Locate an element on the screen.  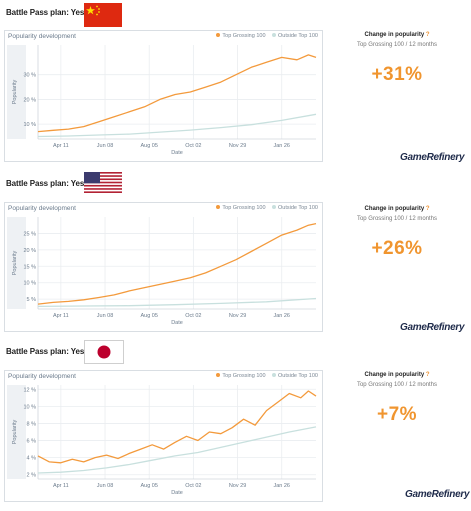
y-tick-label: 6 % is located at coordinates (32, 442).